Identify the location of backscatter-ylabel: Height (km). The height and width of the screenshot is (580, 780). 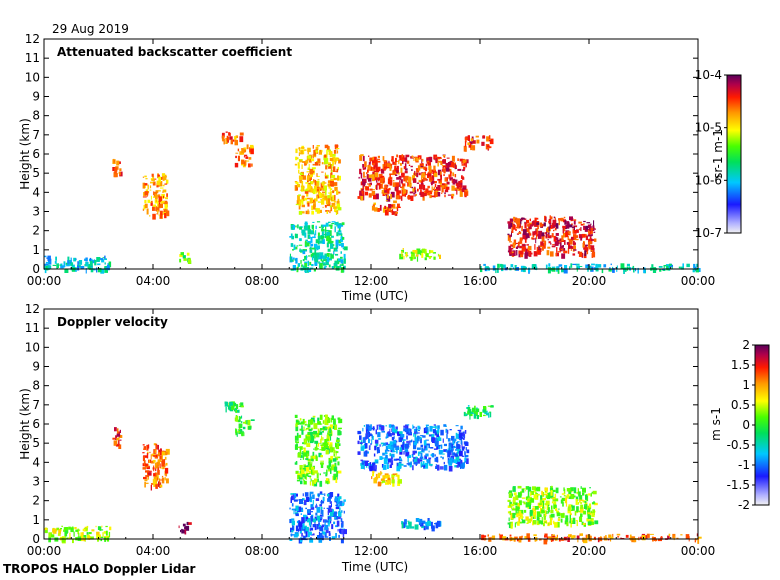
(25, 153).